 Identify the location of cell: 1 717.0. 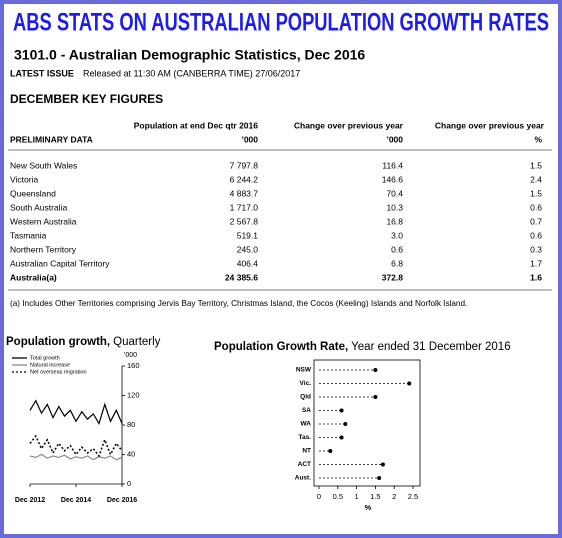
(244, 207).